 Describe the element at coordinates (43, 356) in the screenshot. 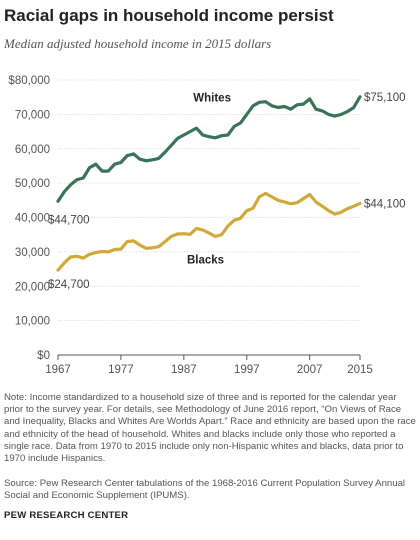

I see `y-tick-label: $0` at that location.